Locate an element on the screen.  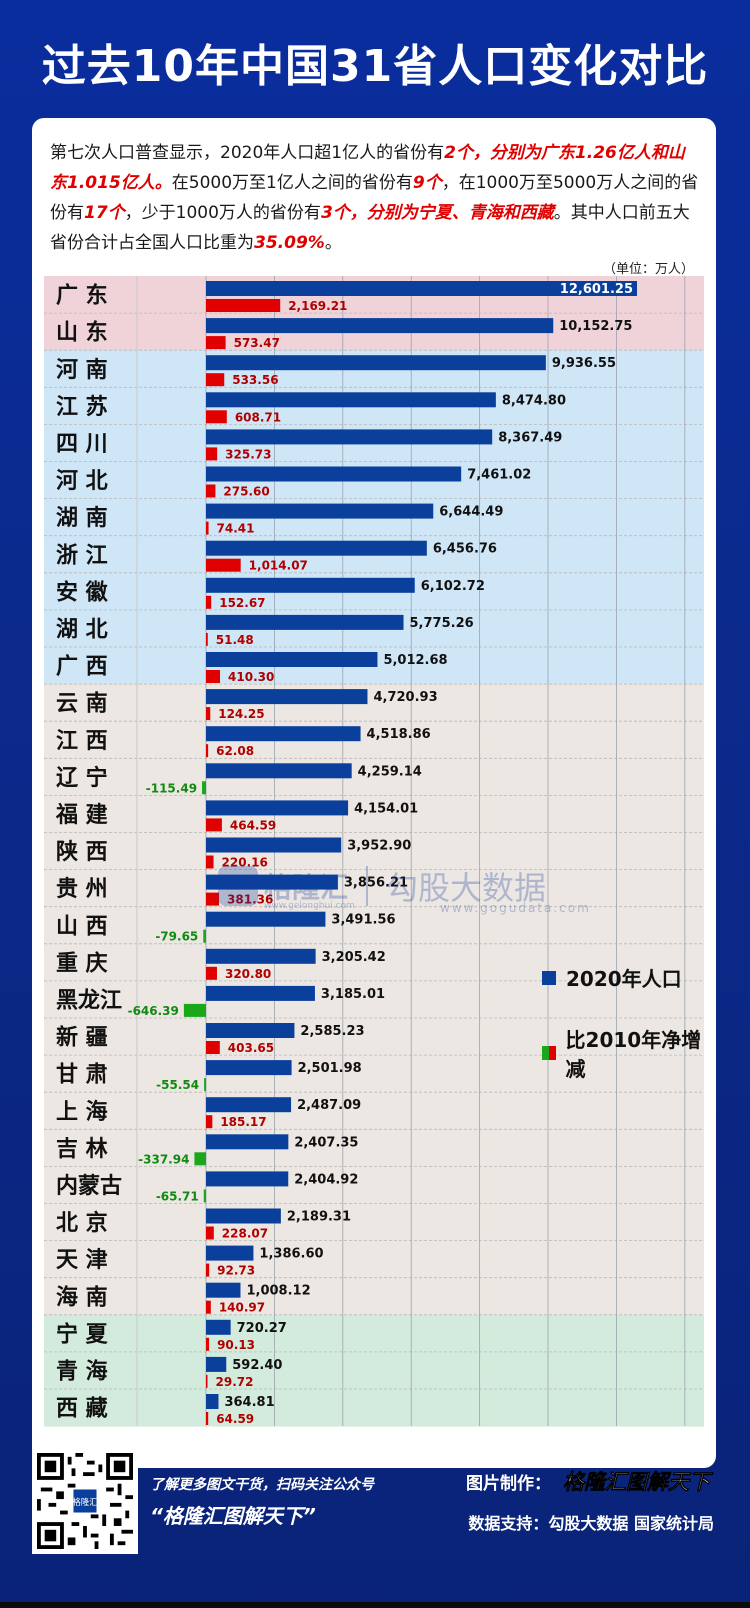
population-value-label: 5,775.26 is located at coordinates (442, 623).